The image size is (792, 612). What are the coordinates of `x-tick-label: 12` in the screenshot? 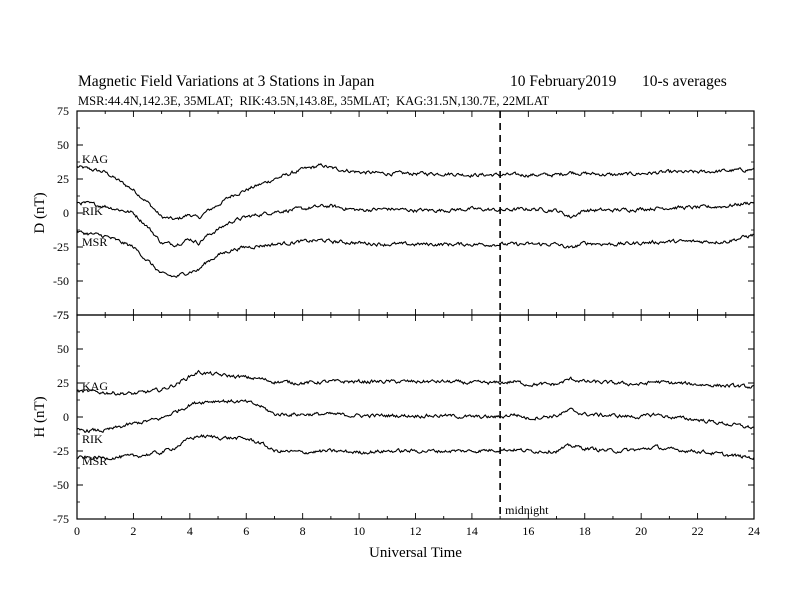 It's located at (416, 531).